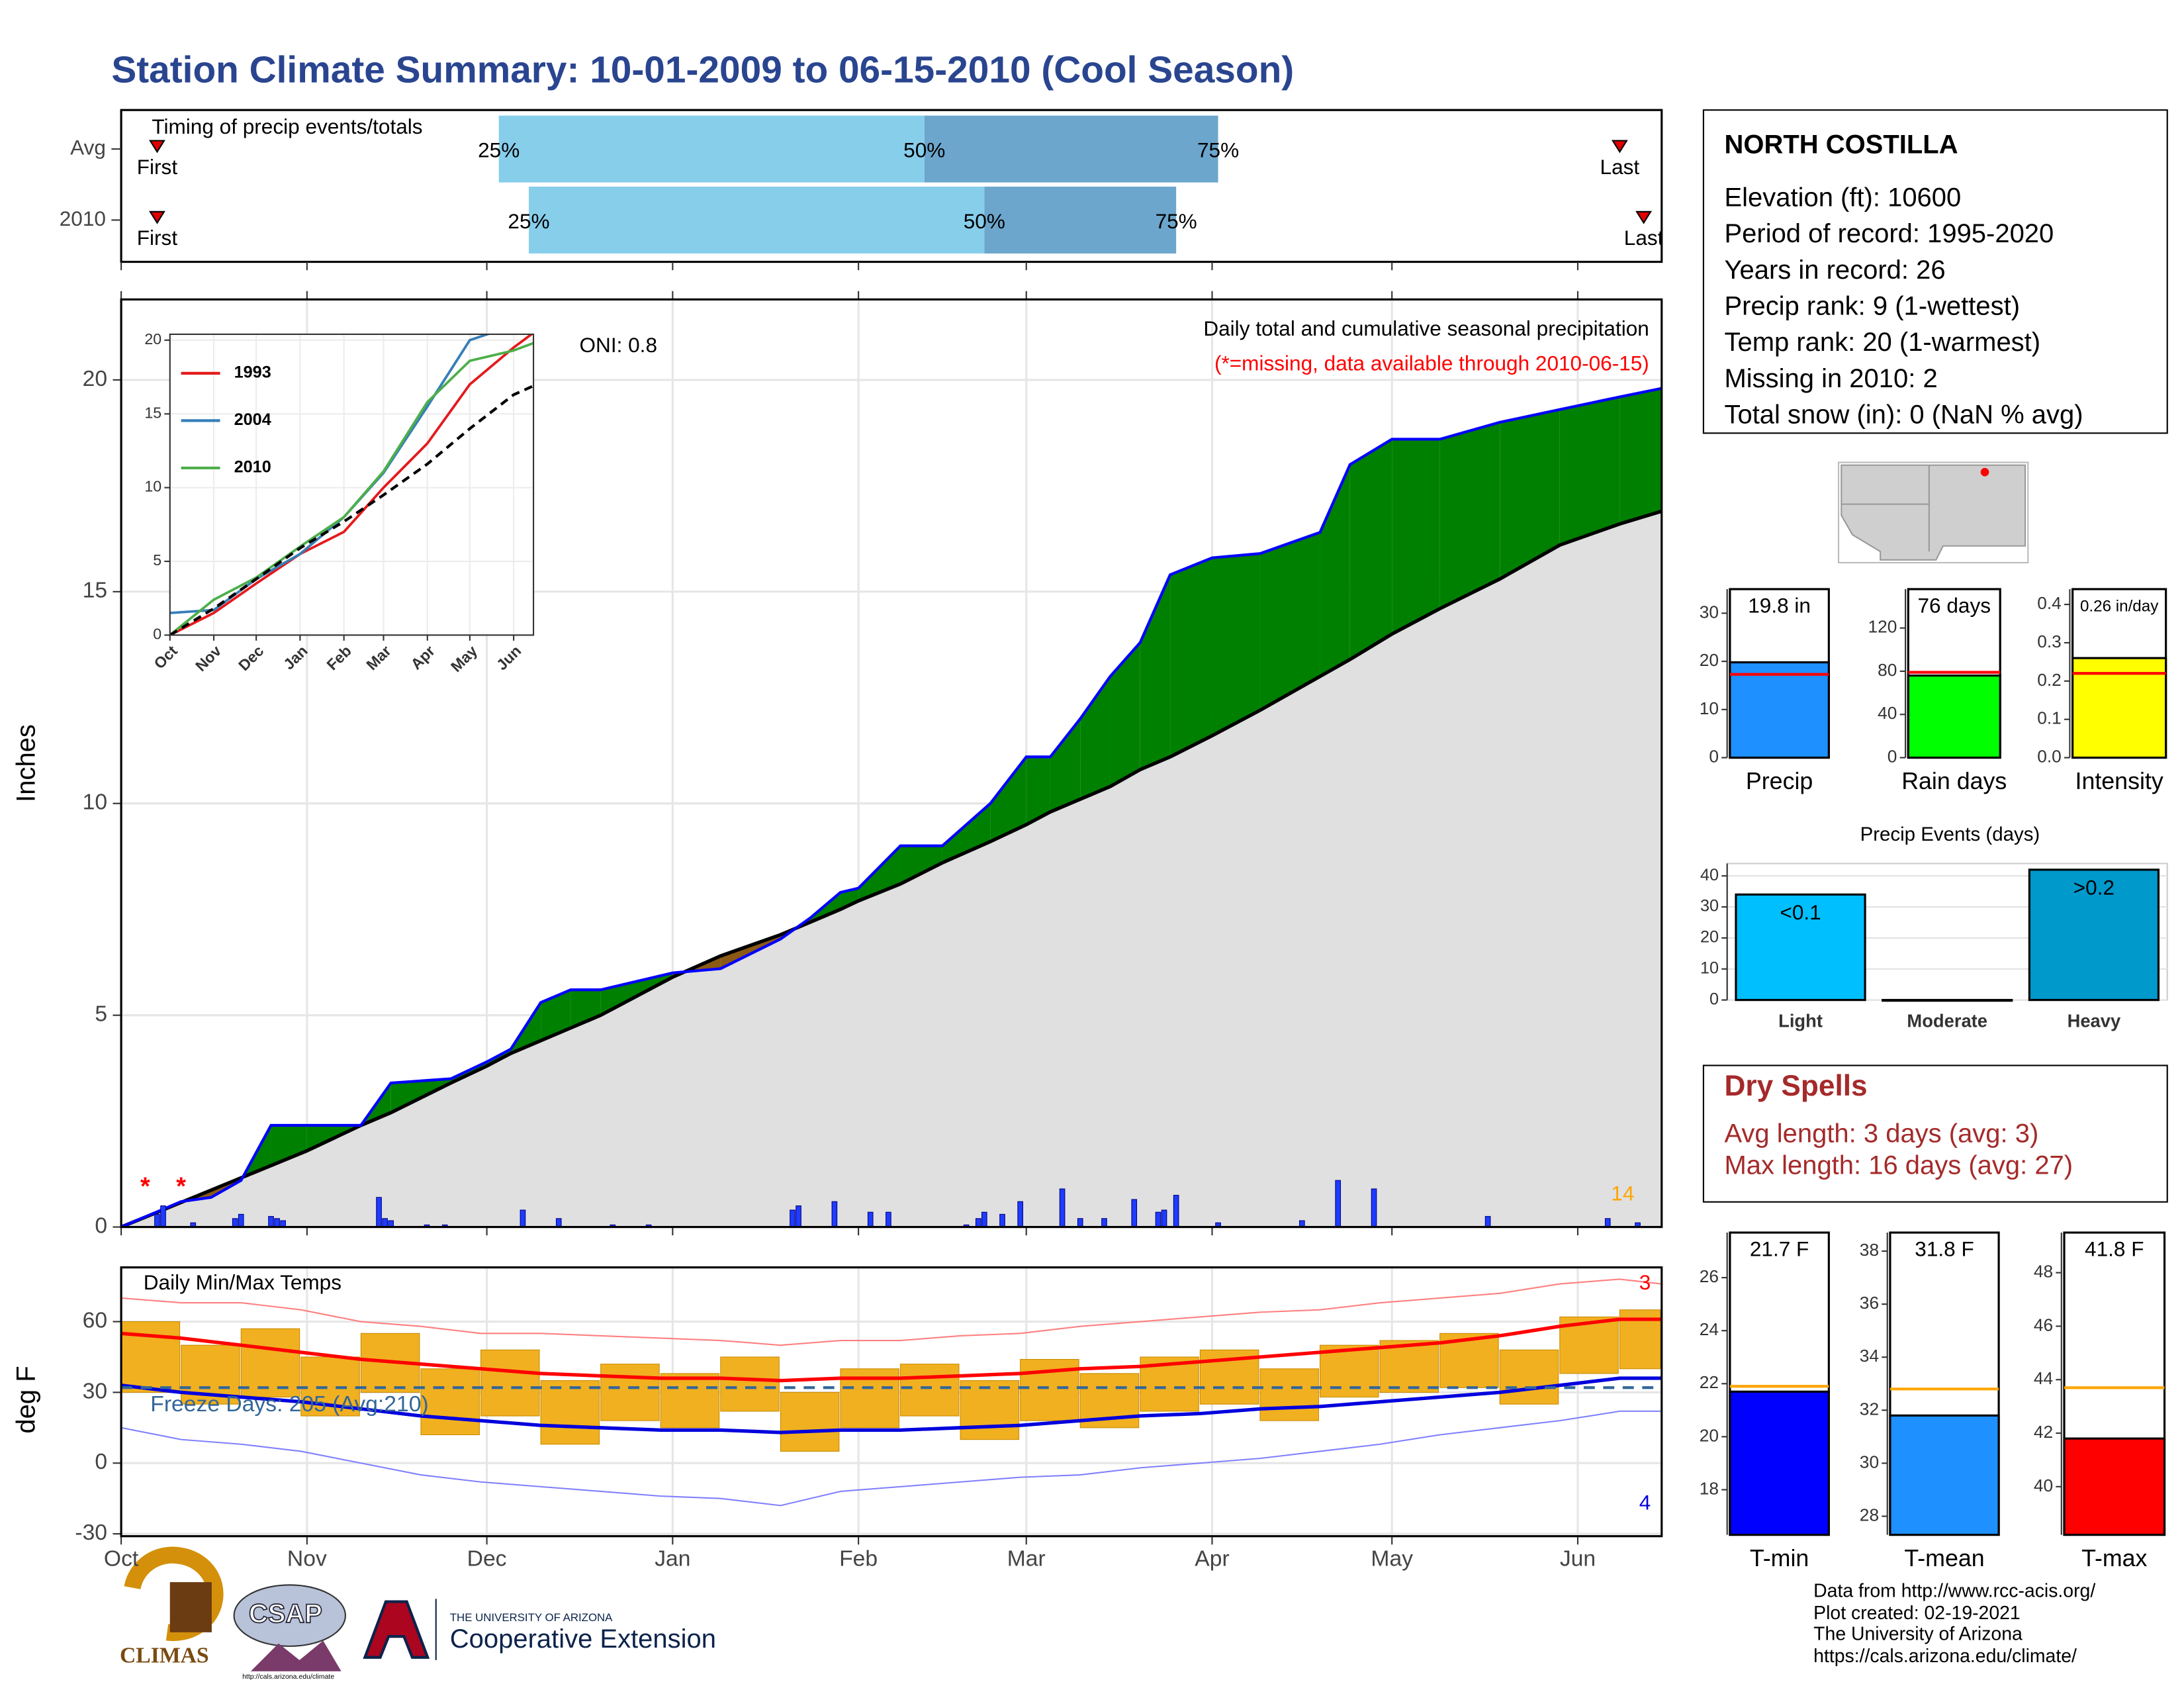 The height and width of the screenshot is (1688, 2184). What do you see at coordinates (295, 1655) in the screenshot?
I see `csap-mountains` at bounding box center [295, 1655].